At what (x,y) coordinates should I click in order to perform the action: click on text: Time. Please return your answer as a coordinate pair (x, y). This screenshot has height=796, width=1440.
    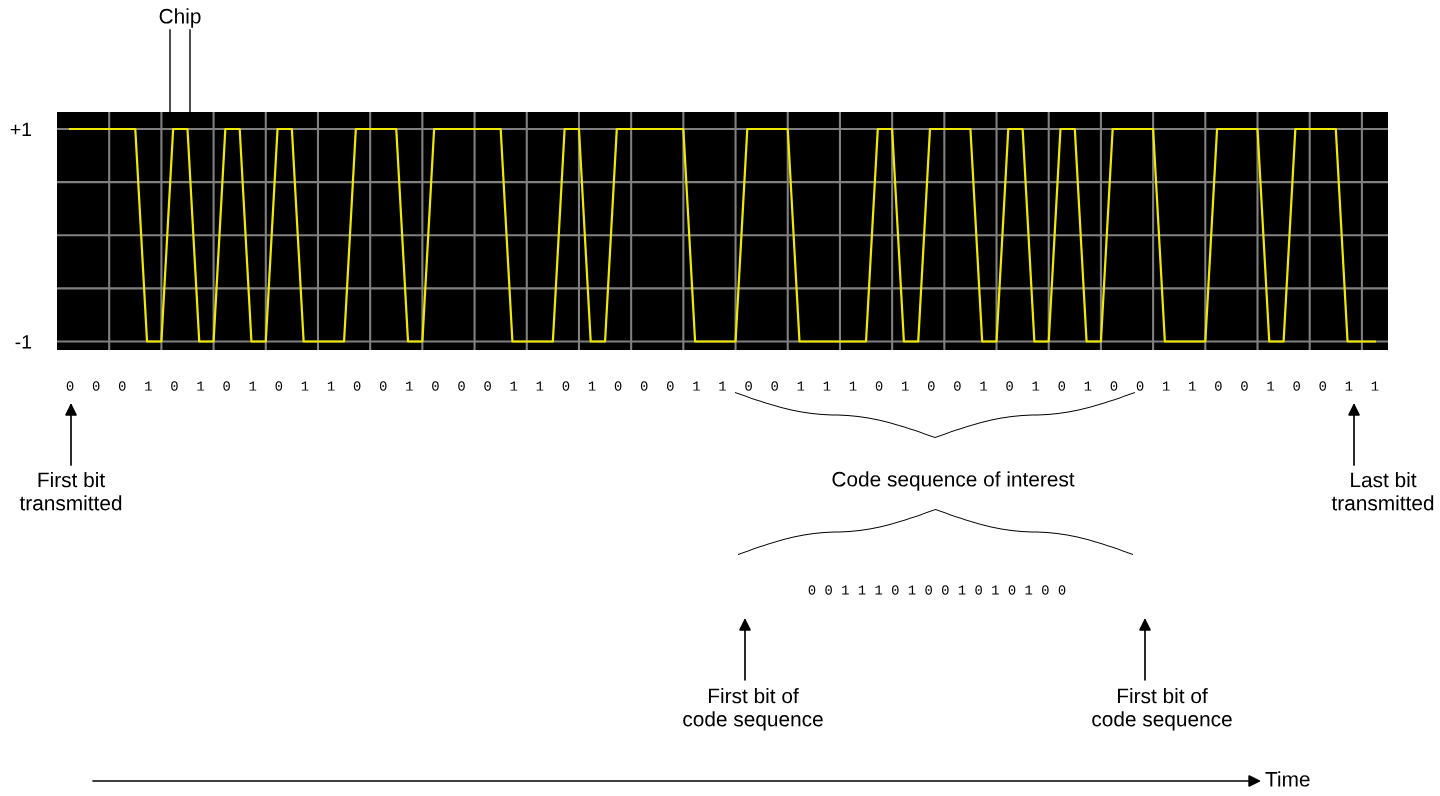
    Looking at the image, I should click on (1287, 779).